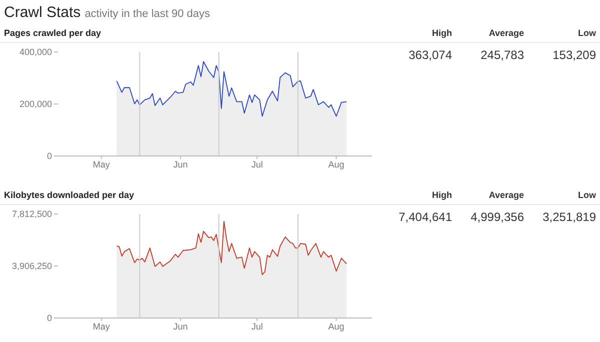 The width and height of the screenshot is (600, 342). Describe the element at coordinates (430, 55) in the screenshot. I see `text: 363,074` at that location.